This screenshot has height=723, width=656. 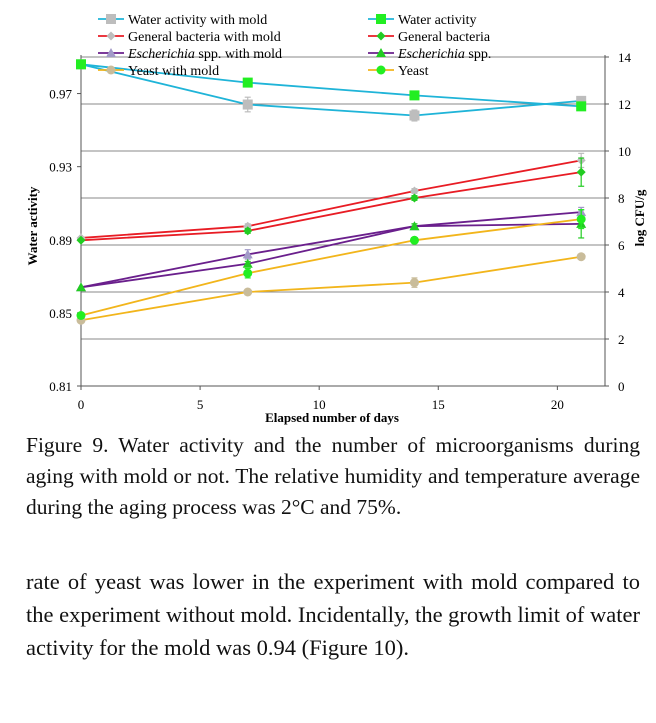 I want to click on legend-item: Water activity, so click(x=422, y=20).